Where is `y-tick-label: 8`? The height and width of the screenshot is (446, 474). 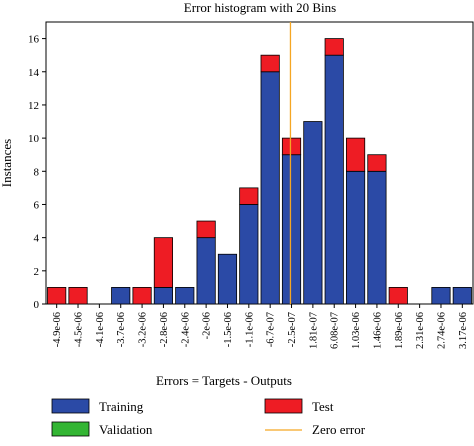
y-tick-label: 8 is located at coordinates (37, 172).